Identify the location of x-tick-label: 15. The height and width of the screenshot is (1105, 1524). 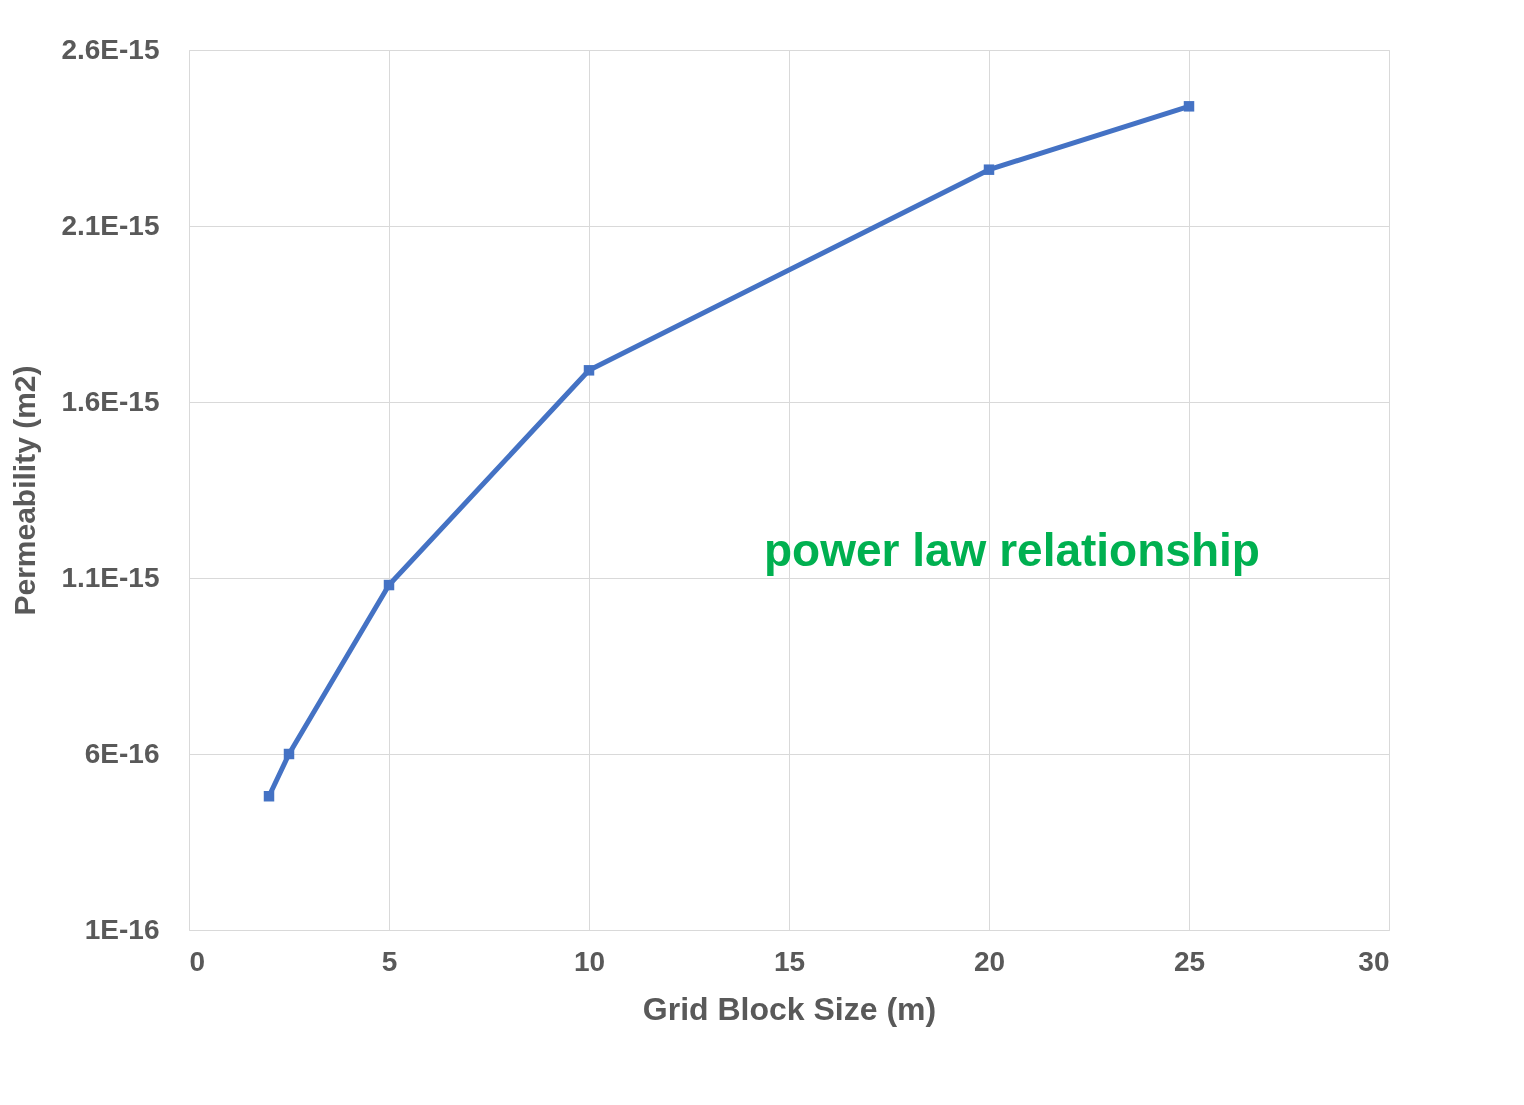
(789, 961).